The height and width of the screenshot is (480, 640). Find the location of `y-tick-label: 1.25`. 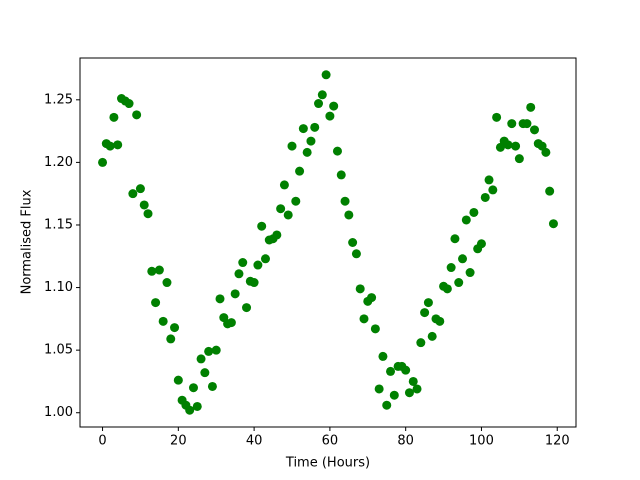

y-tick-label: 1.25 is located at coordinates (58, 99).